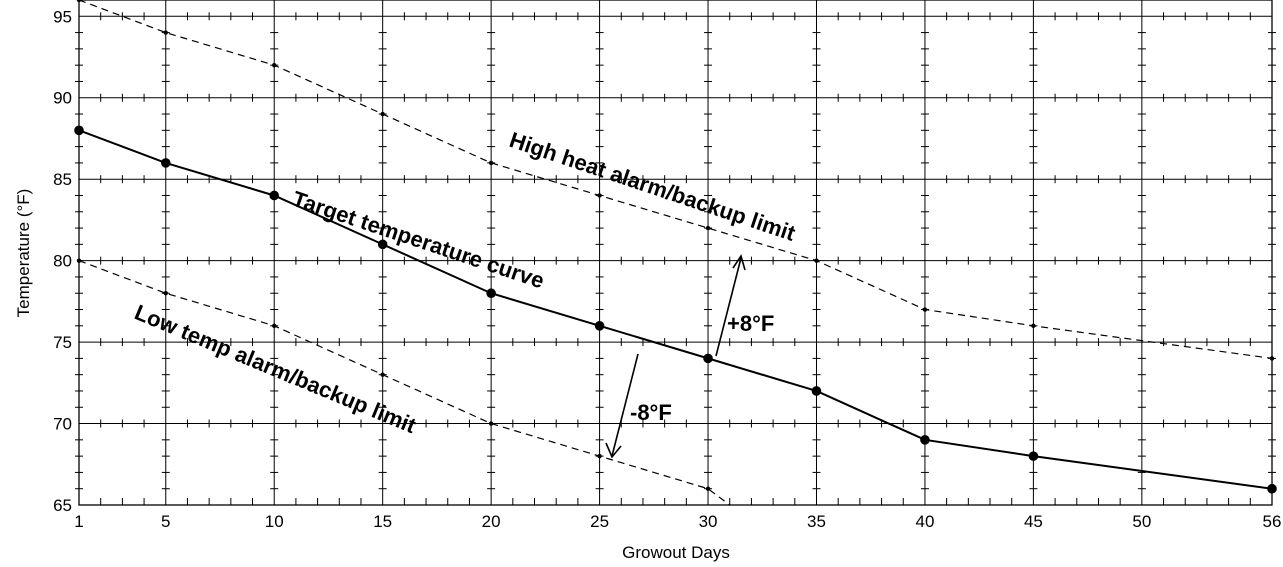 This screenshot has width=1283, height=567. Describe the element at coordinates (62, 98) in the screenshot. I see `y-tick-label: 90` at that location.